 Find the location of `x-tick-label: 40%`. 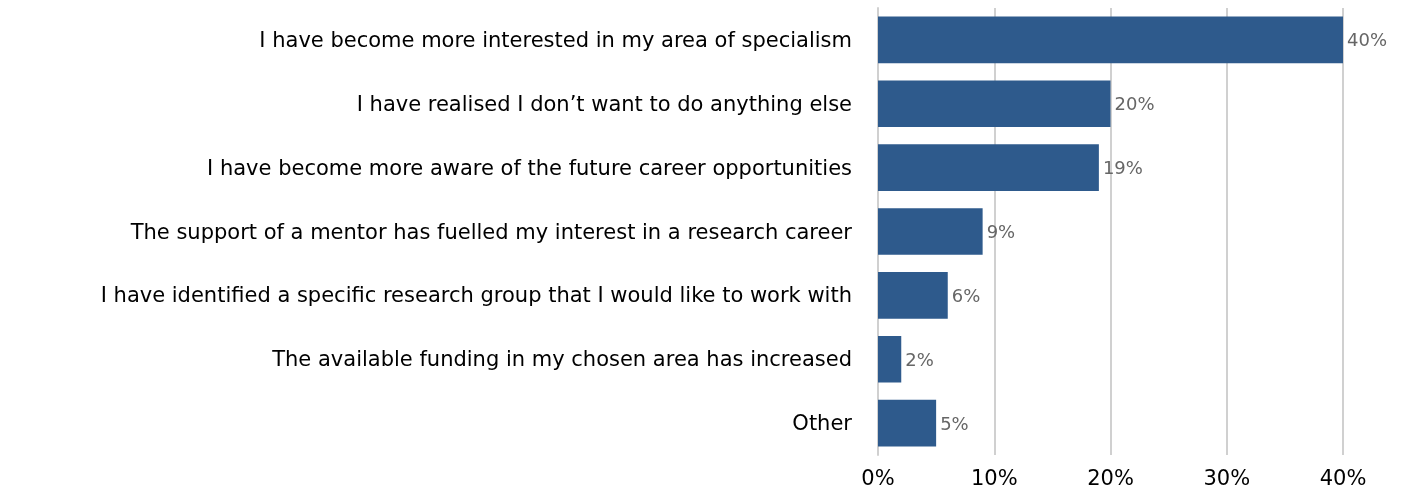

x-tick-label: 40% is located at coordinates (1343, 477).